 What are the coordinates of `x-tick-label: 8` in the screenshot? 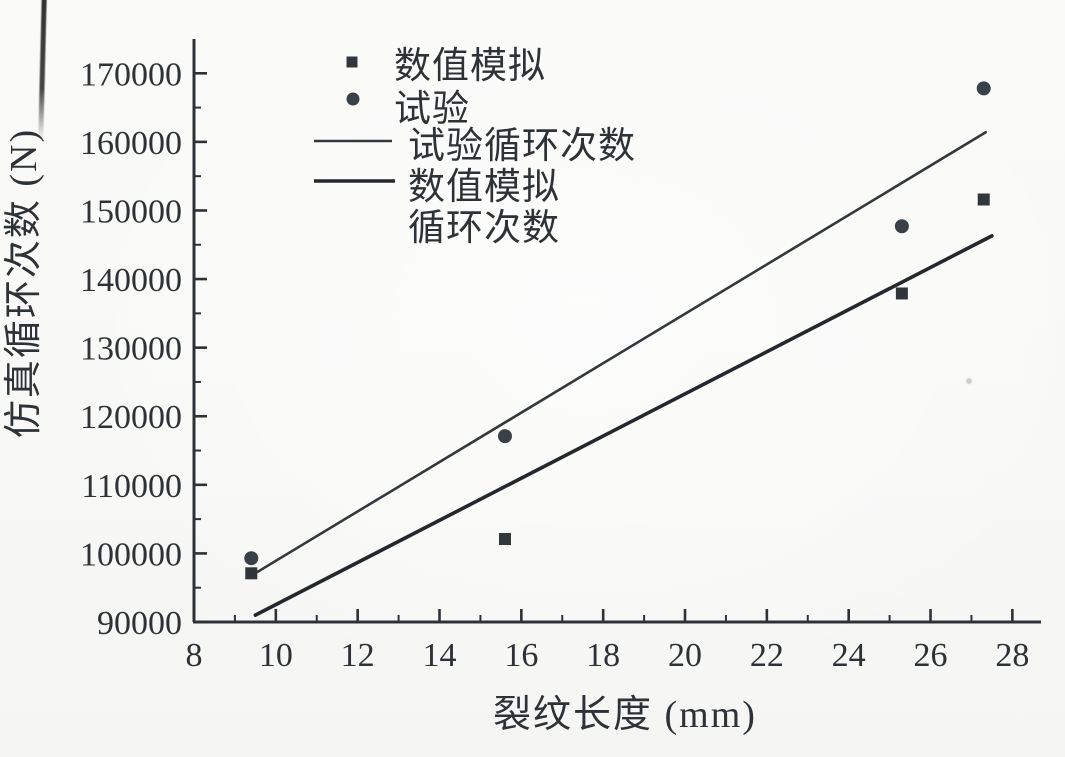 It's located at (194, 655).